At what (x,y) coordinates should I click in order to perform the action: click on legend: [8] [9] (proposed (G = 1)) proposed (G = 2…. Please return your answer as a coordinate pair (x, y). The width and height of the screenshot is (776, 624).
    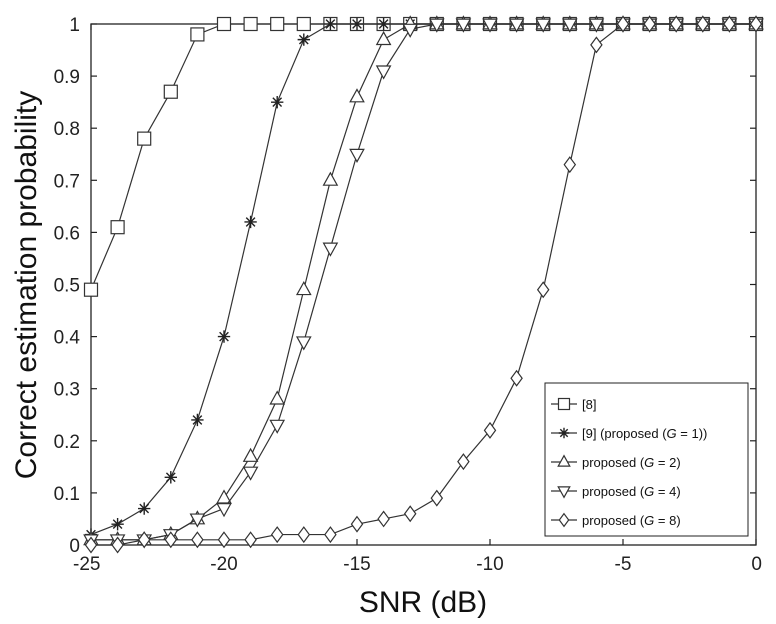
    Looking at the image, I should click on (646, 459).